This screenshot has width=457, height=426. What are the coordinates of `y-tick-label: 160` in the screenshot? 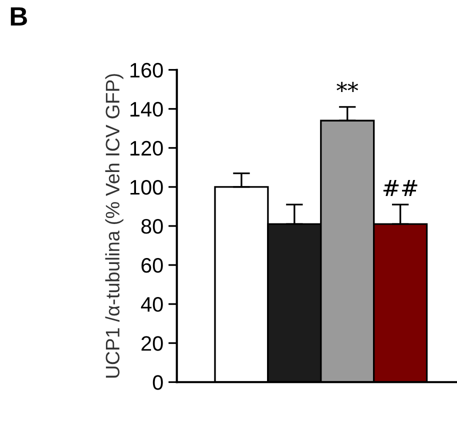 It's located at (146, 70).